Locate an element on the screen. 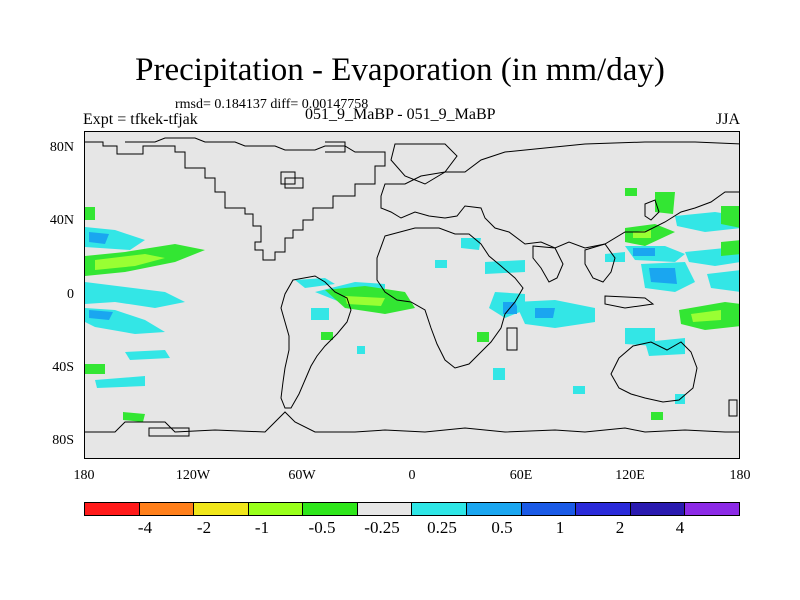  lon-label-60w: 60W is located at coordinates (302, 475).